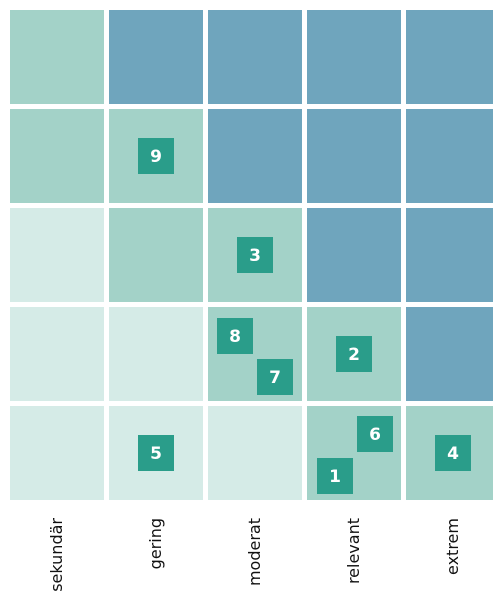 The height and width of the screenshot is (605, 493). What do you see at coordinates (254, 552) in the screenshot?
I see `column-label: moderat` at bounding box center [254, 552].